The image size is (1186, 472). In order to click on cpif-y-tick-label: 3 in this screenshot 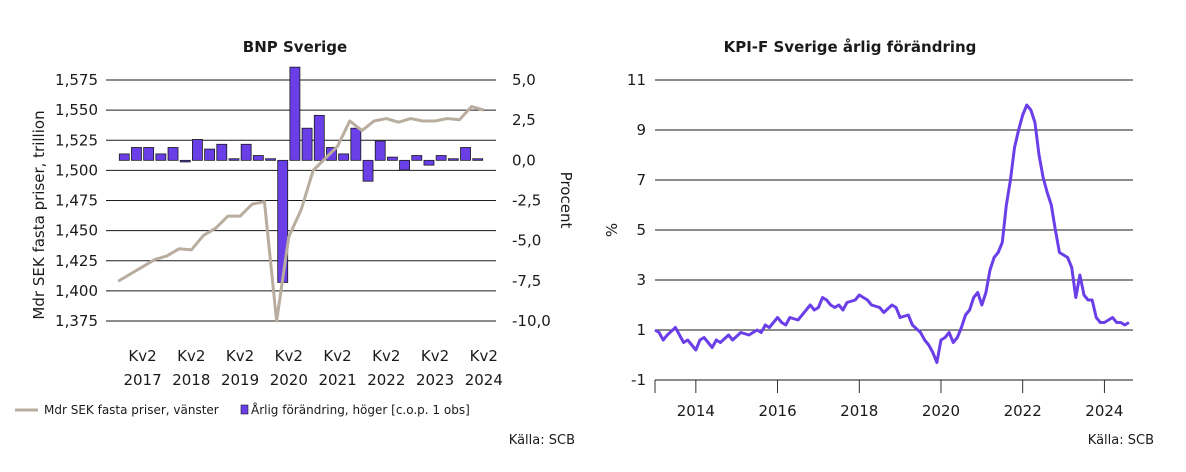, I will do `click(641, 280)`.